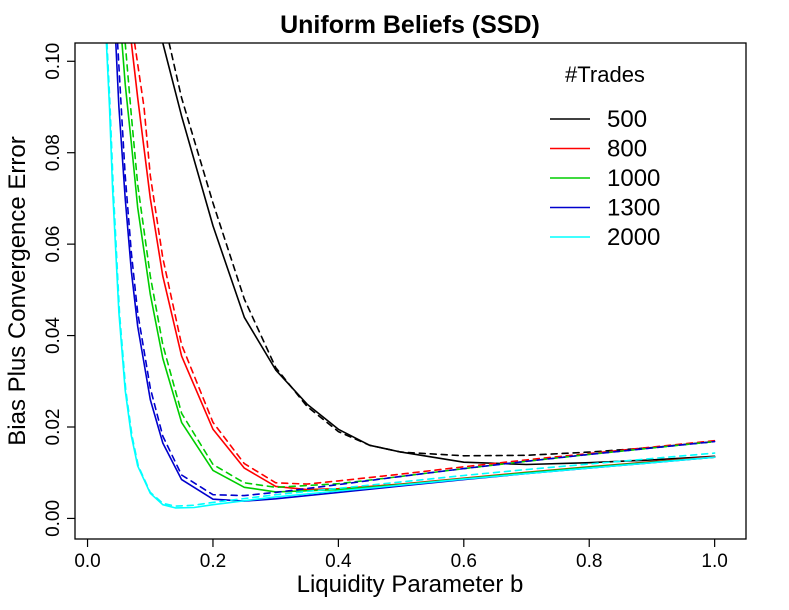 Image resolution: width=789 pixels, height=610 pixels. What do you see at coordinates (87, 561) in the screenshot?
I see `x-tick-label: 0.0` at bounding box center [87, 561].